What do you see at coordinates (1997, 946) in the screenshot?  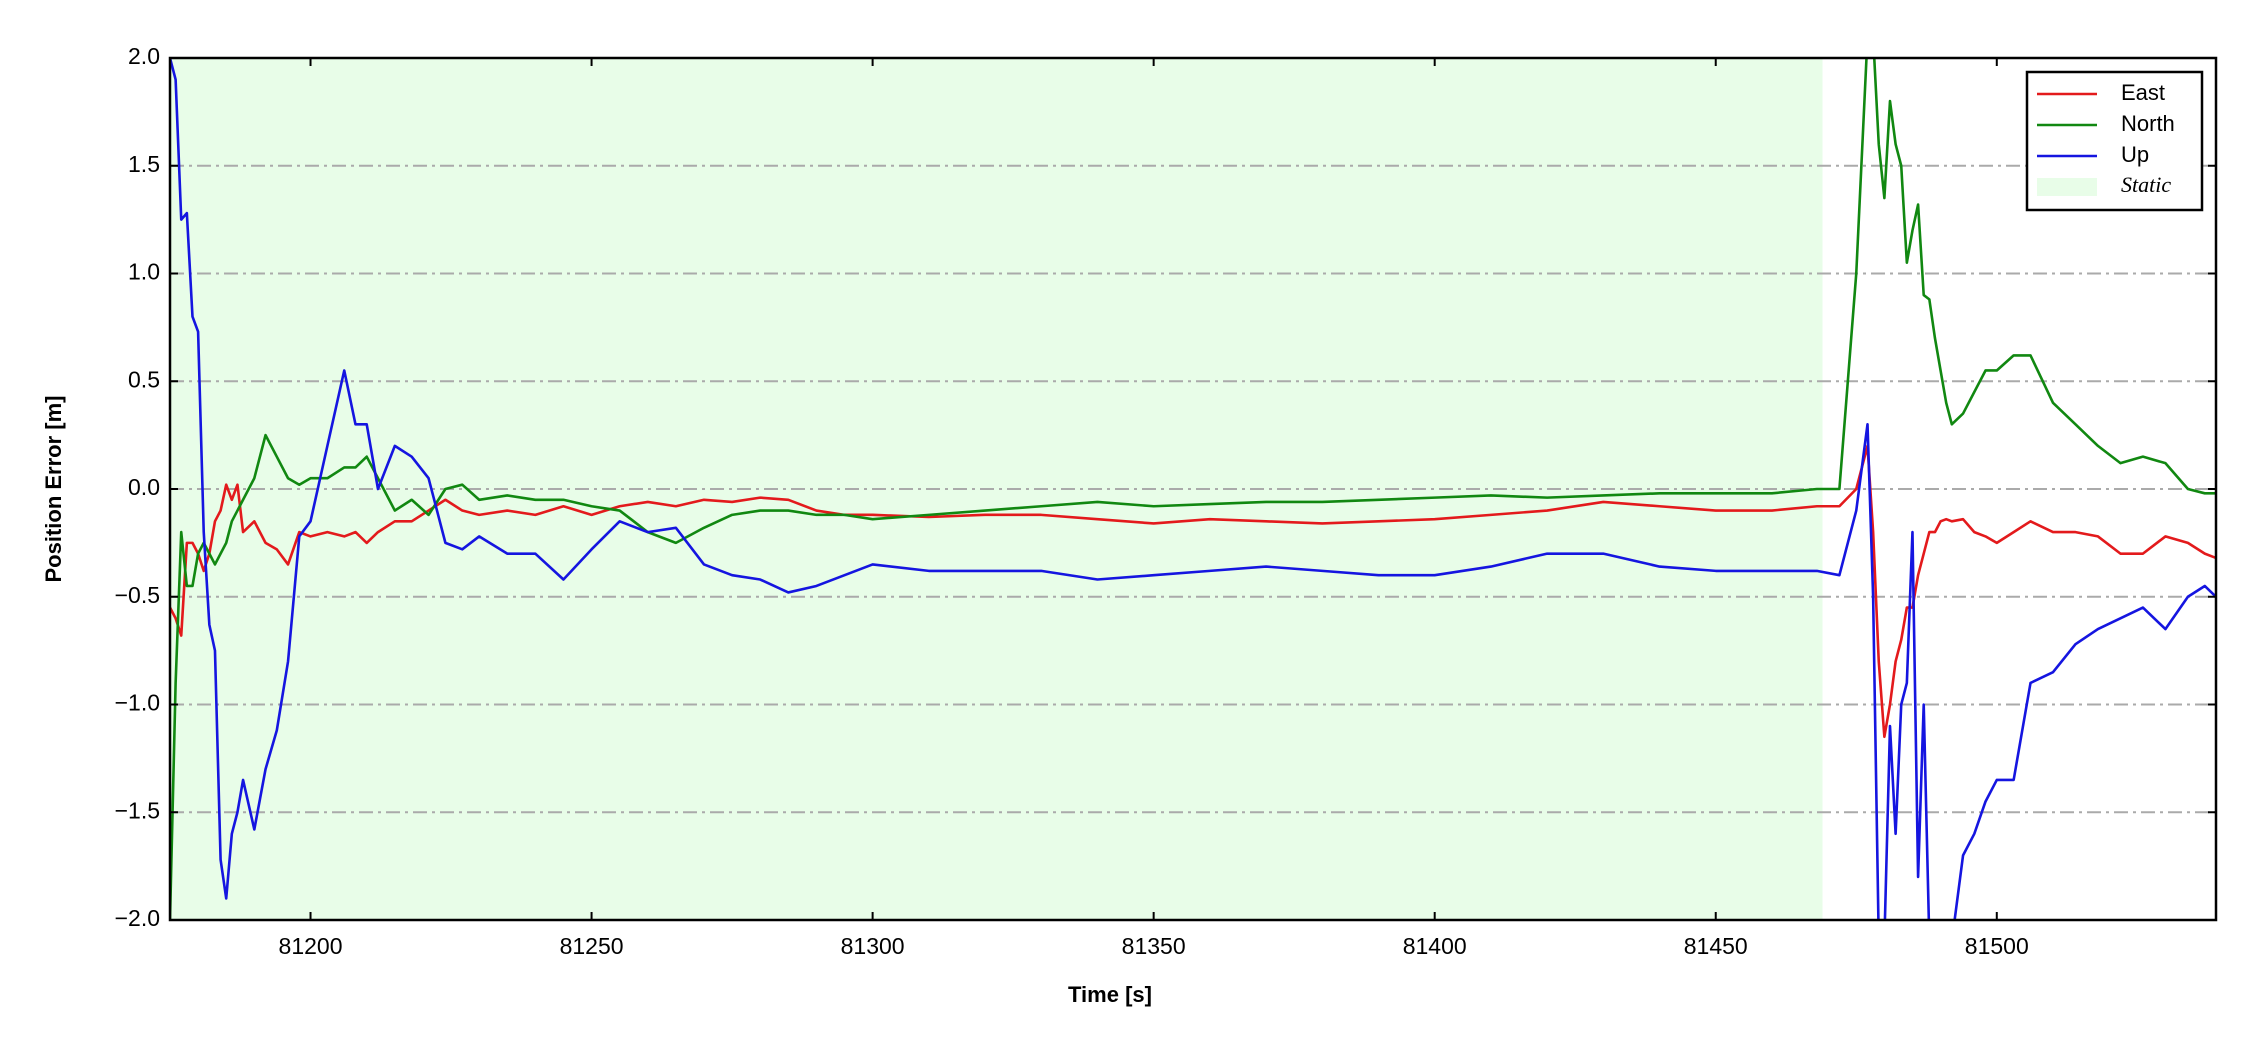 I see `x-tick-label: 81500` at bounding box center [1997, 946].